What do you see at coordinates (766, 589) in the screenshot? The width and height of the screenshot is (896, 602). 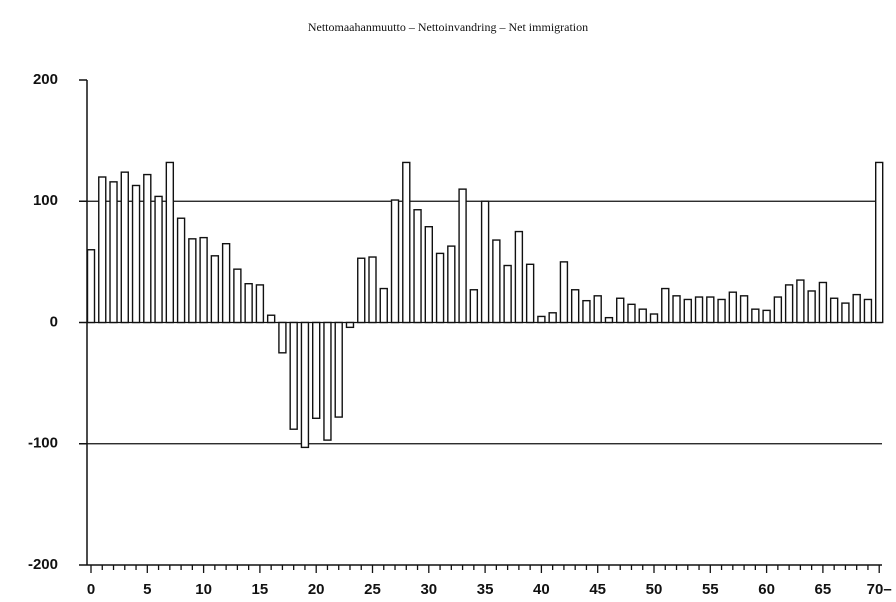 I see `x-tick-label: 60` at bounding box center [766, 589].